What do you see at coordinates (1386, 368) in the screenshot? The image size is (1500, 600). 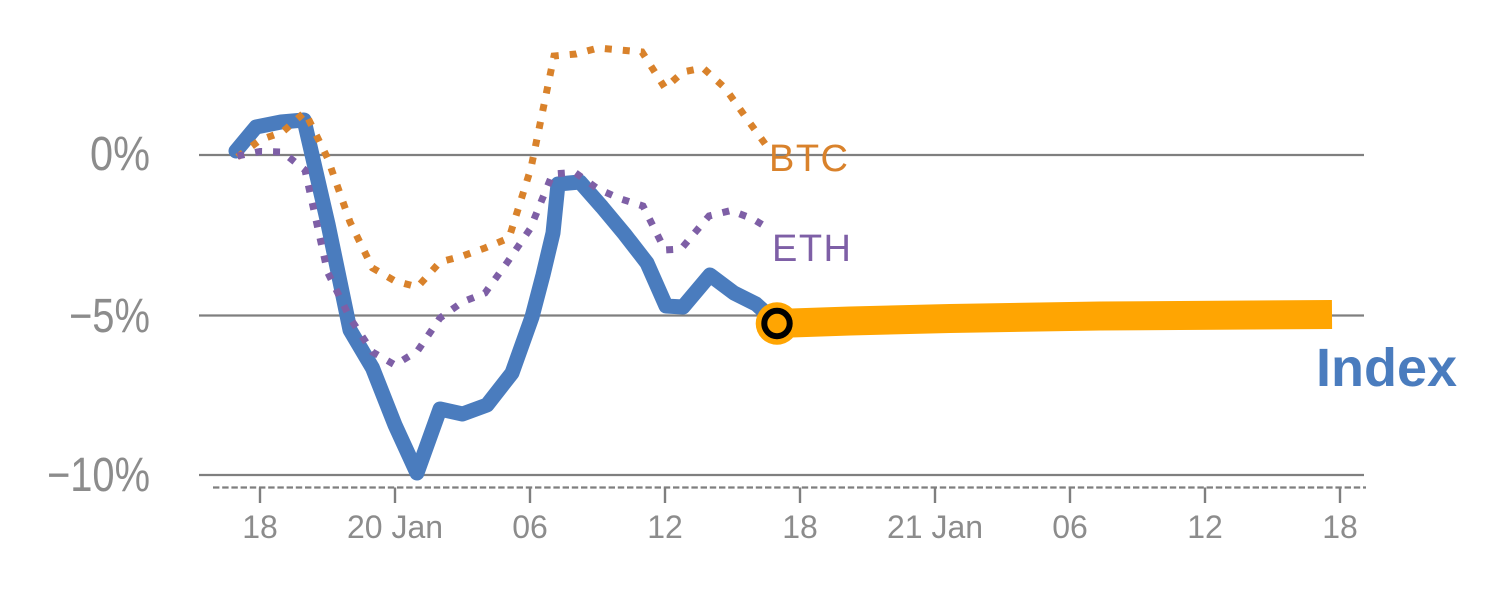 I see `svg-text: Index` at bounding box center [1386, 368].